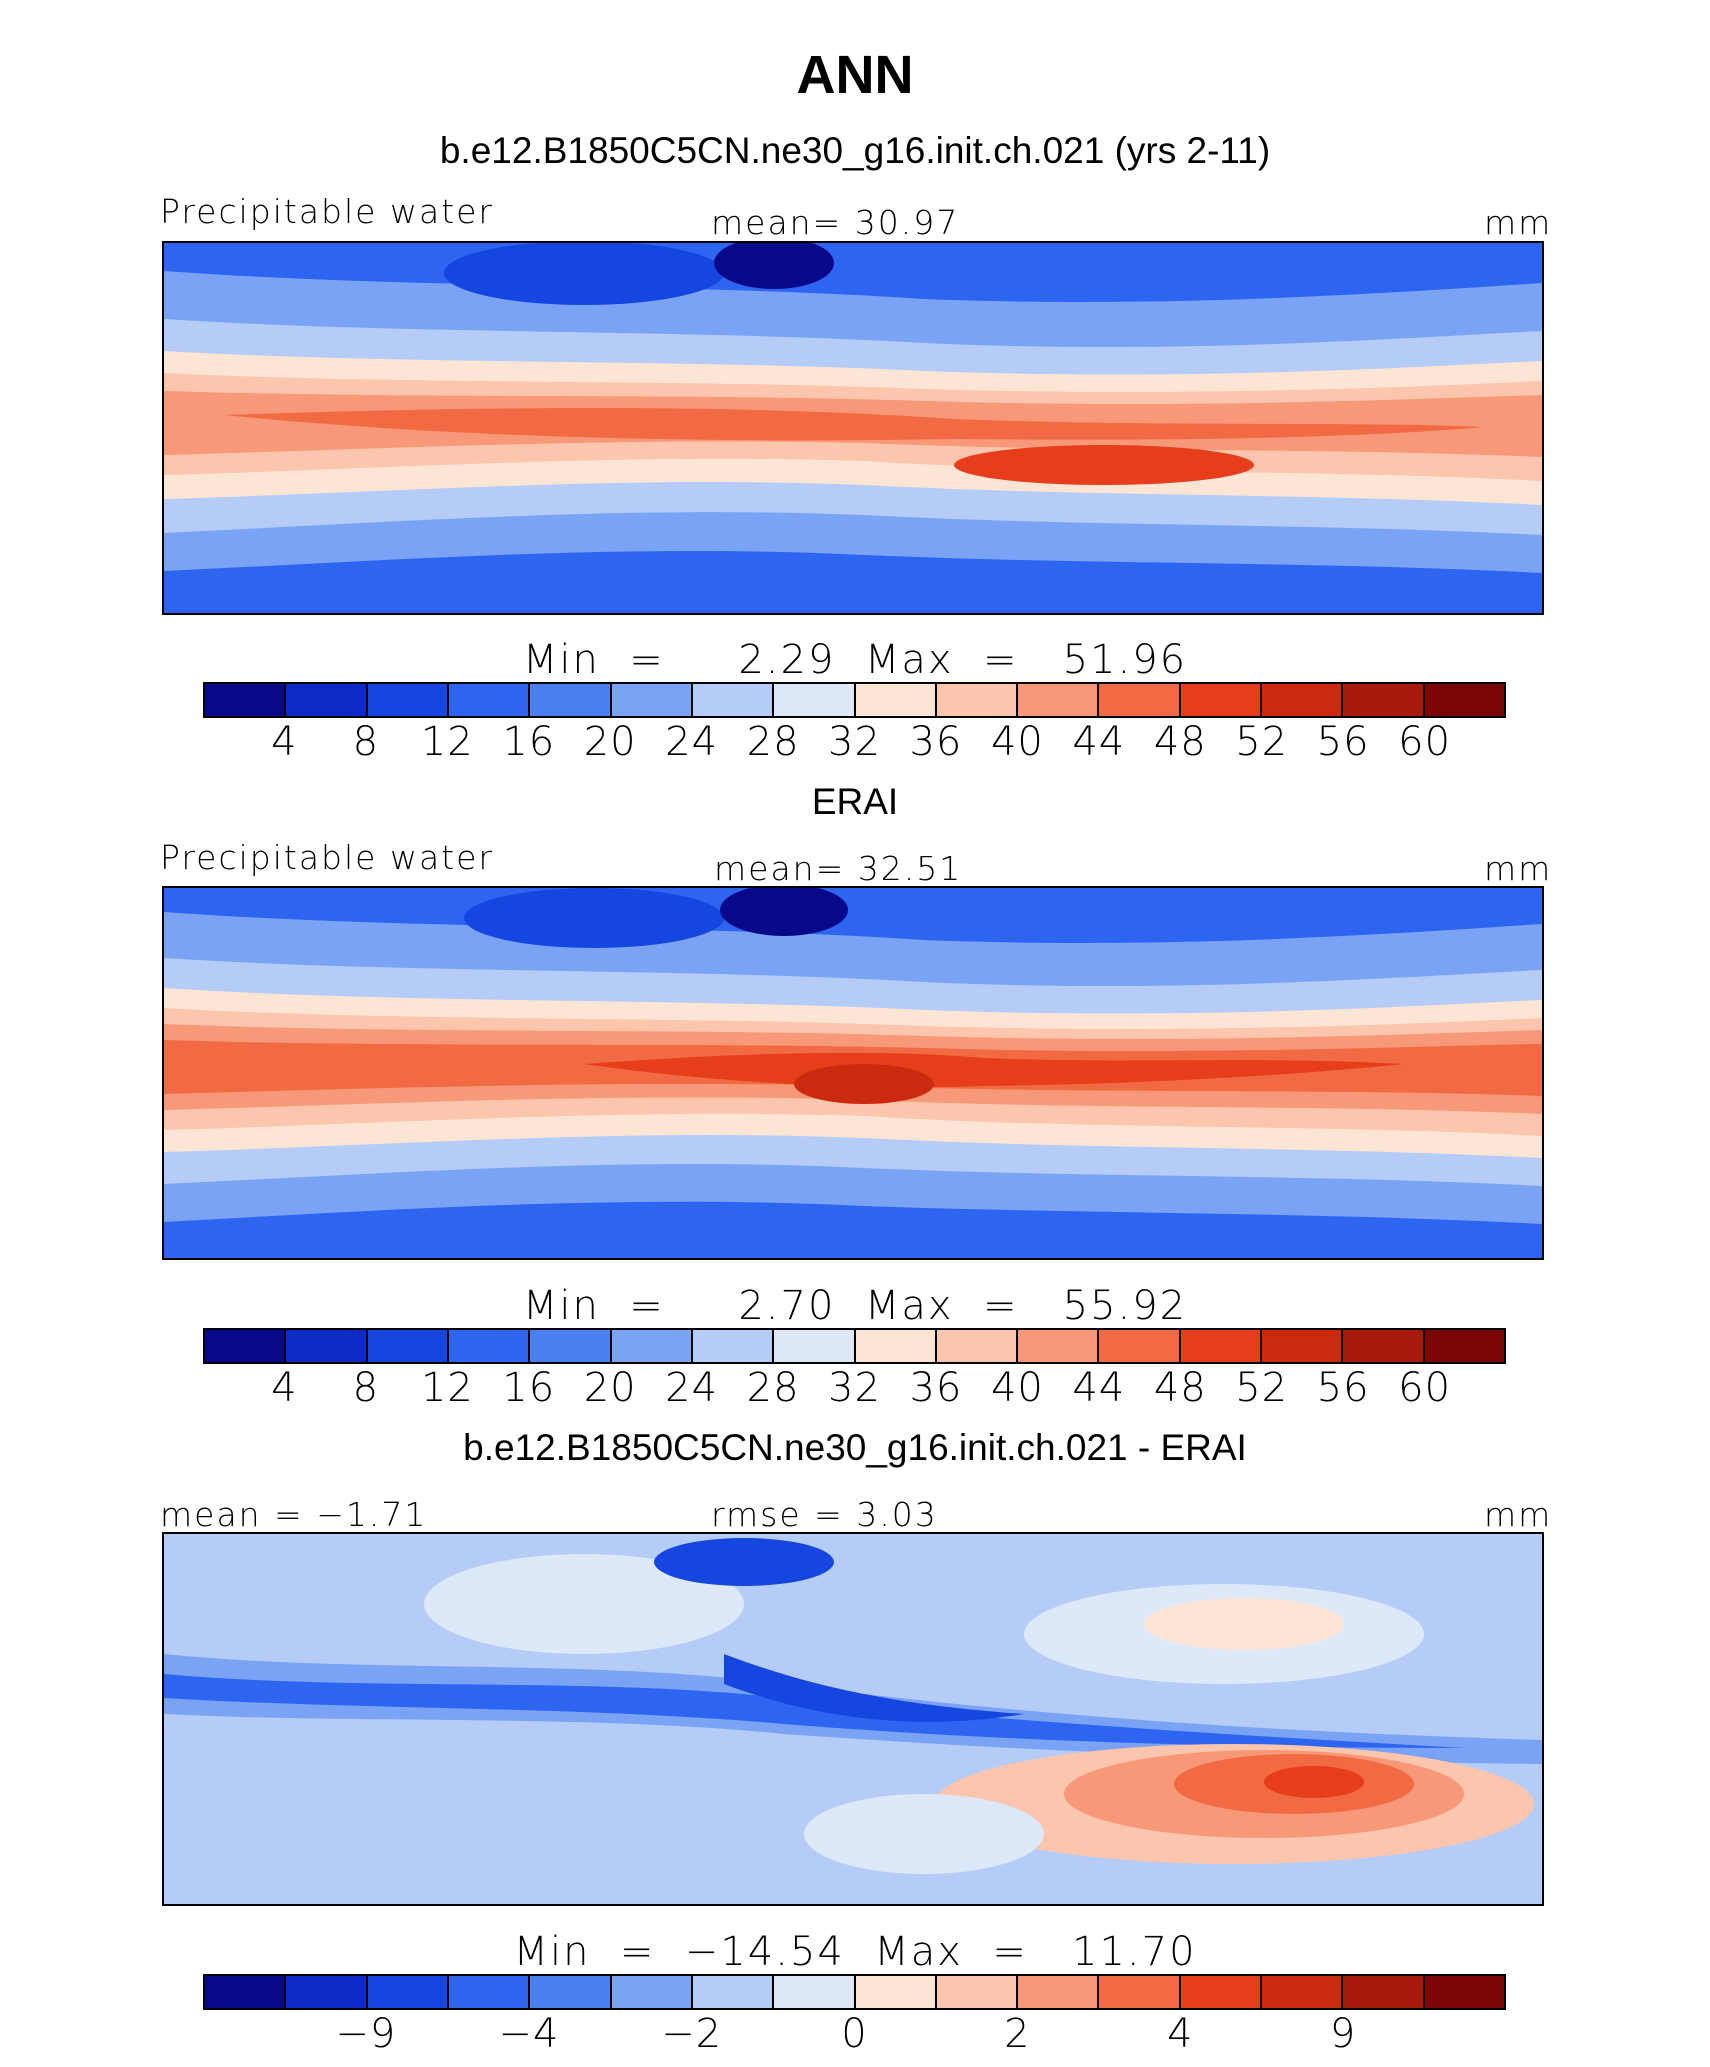 This screenshot has height=2067, width=1710. Describe the element at coordinates (855, 660) in the screenshot. I see `panel-1-min-max: Min = 2.29 Max = 51.96` at that location.